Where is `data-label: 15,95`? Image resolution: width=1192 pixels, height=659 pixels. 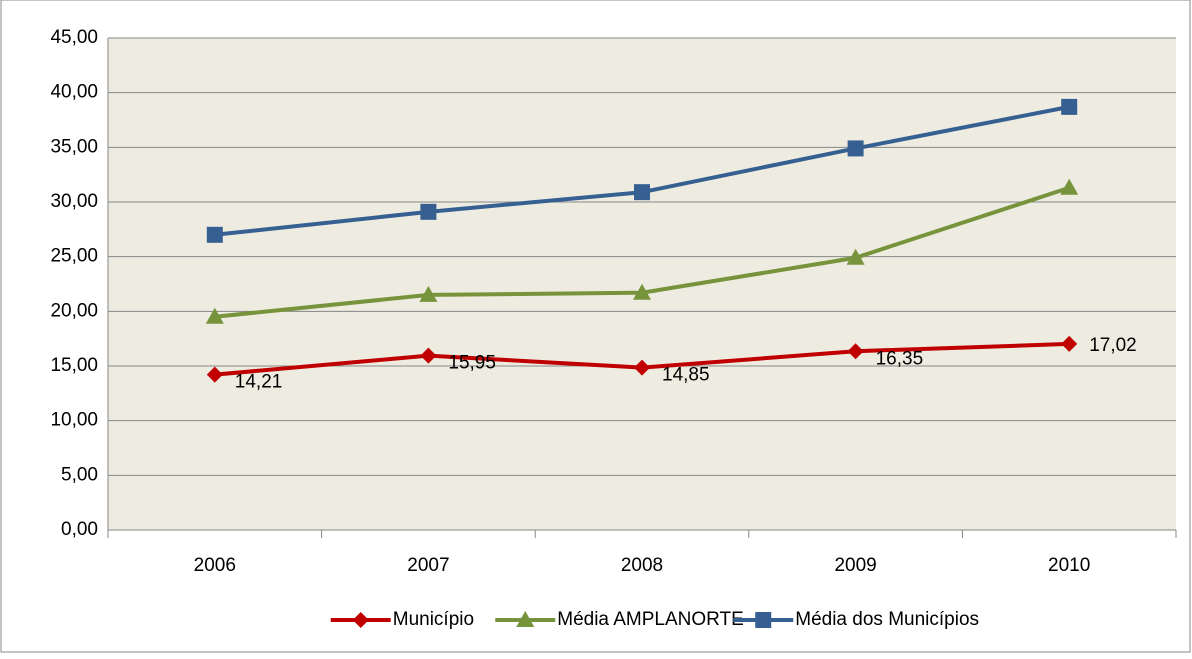 data-label: 15,95 is located at coordinates (472, 363).